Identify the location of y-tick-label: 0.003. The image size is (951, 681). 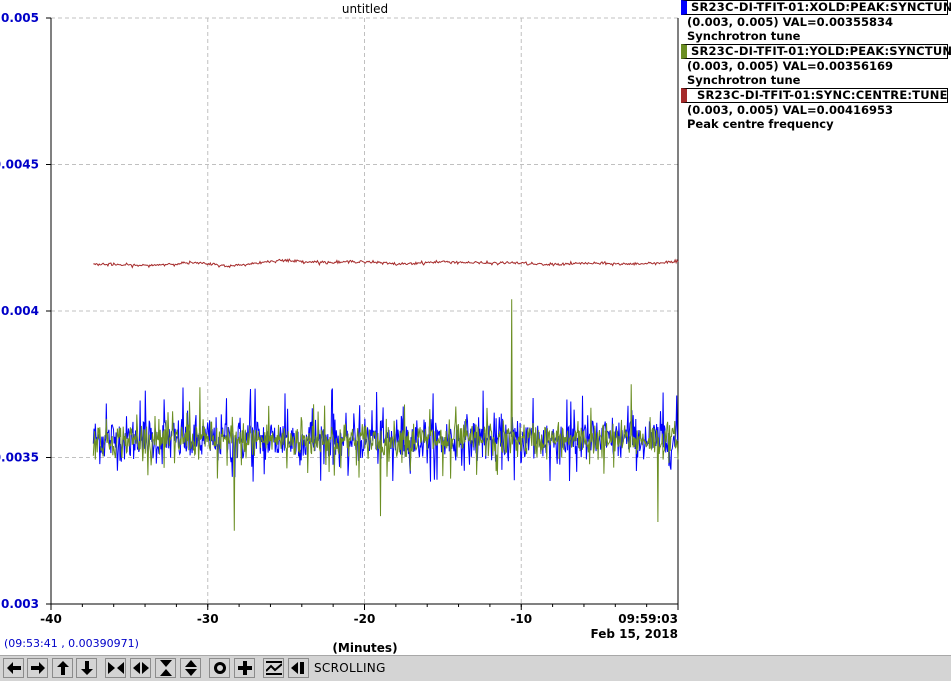
(20, 604).